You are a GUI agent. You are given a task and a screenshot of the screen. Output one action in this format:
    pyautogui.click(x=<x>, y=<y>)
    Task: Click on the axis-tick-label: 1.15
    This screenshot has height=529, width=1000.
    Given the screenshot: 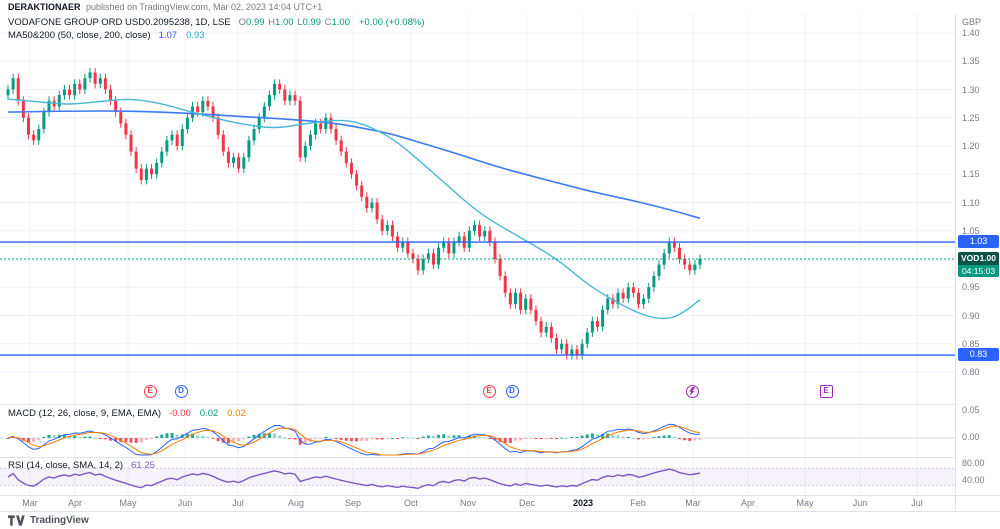 What is the action you would take?
    pyautogui.click(x=971, y=174)
    